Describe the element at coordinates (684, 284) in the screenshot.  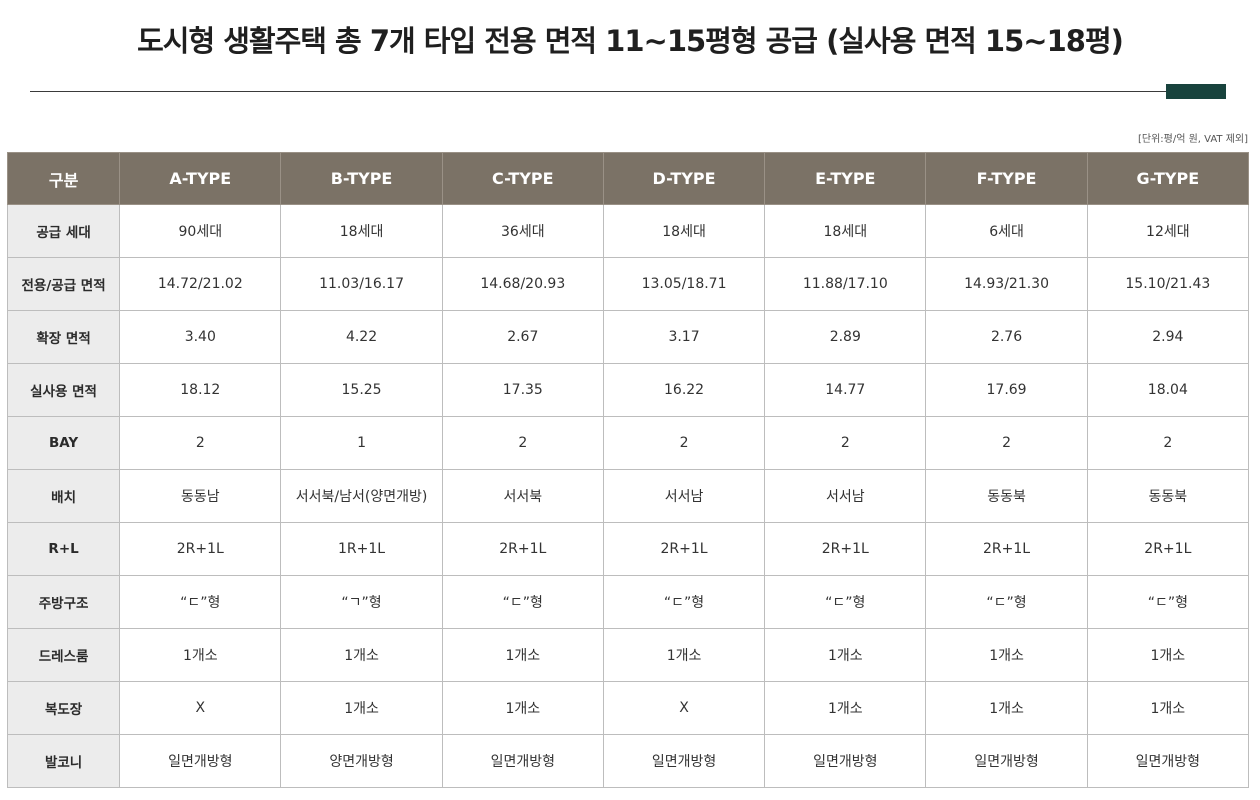
I see `table-cell: 13.05/18.71` at that location.